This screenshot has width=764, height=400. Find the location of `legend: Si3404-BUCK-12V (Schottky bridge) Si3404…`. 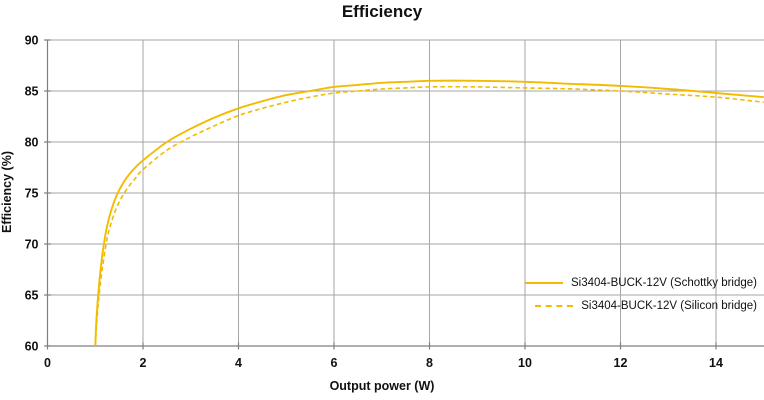

legend: Si3404-BUCK-12V (Schottky bridge) Si3404… is located at coordinates (641, 294).